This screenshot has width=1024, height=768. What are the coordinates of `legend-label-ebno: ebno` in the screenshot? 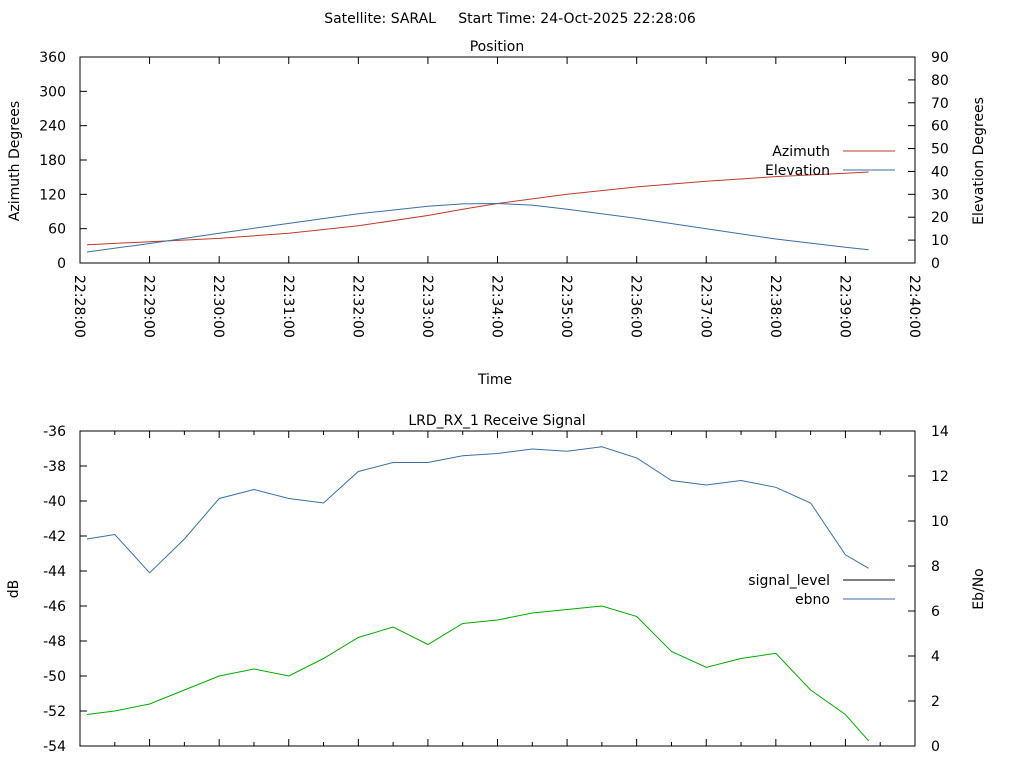 It's located at (812, 600).